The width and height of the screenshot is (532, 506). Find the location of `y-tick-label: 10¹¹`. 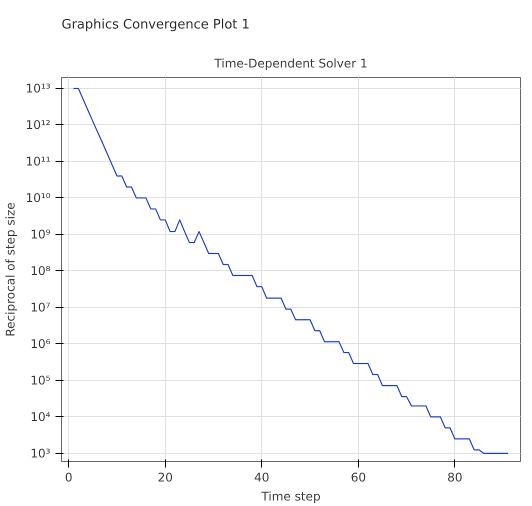

y-tick-label: 10¹¹ is located at coordinates (38, 161).